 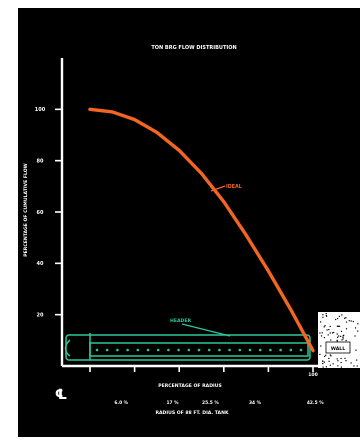 I want to click on secondary-x-tick-label-3: 34 %, so click(x=255, y=403).